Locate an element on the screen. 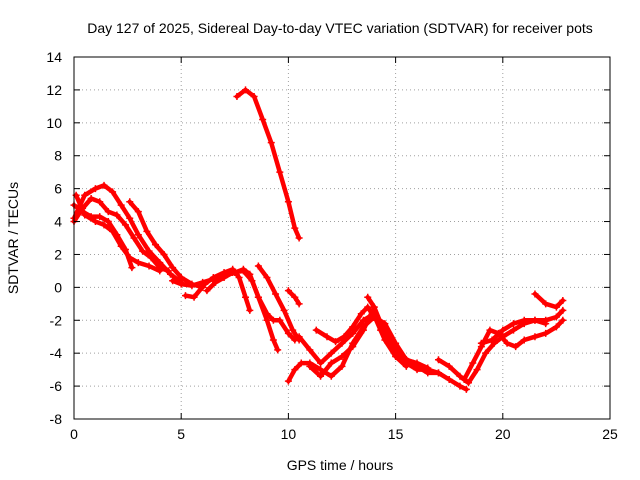 The image size is (640, 480). x-tick-label: 20 is located at coordinates (503, 434).